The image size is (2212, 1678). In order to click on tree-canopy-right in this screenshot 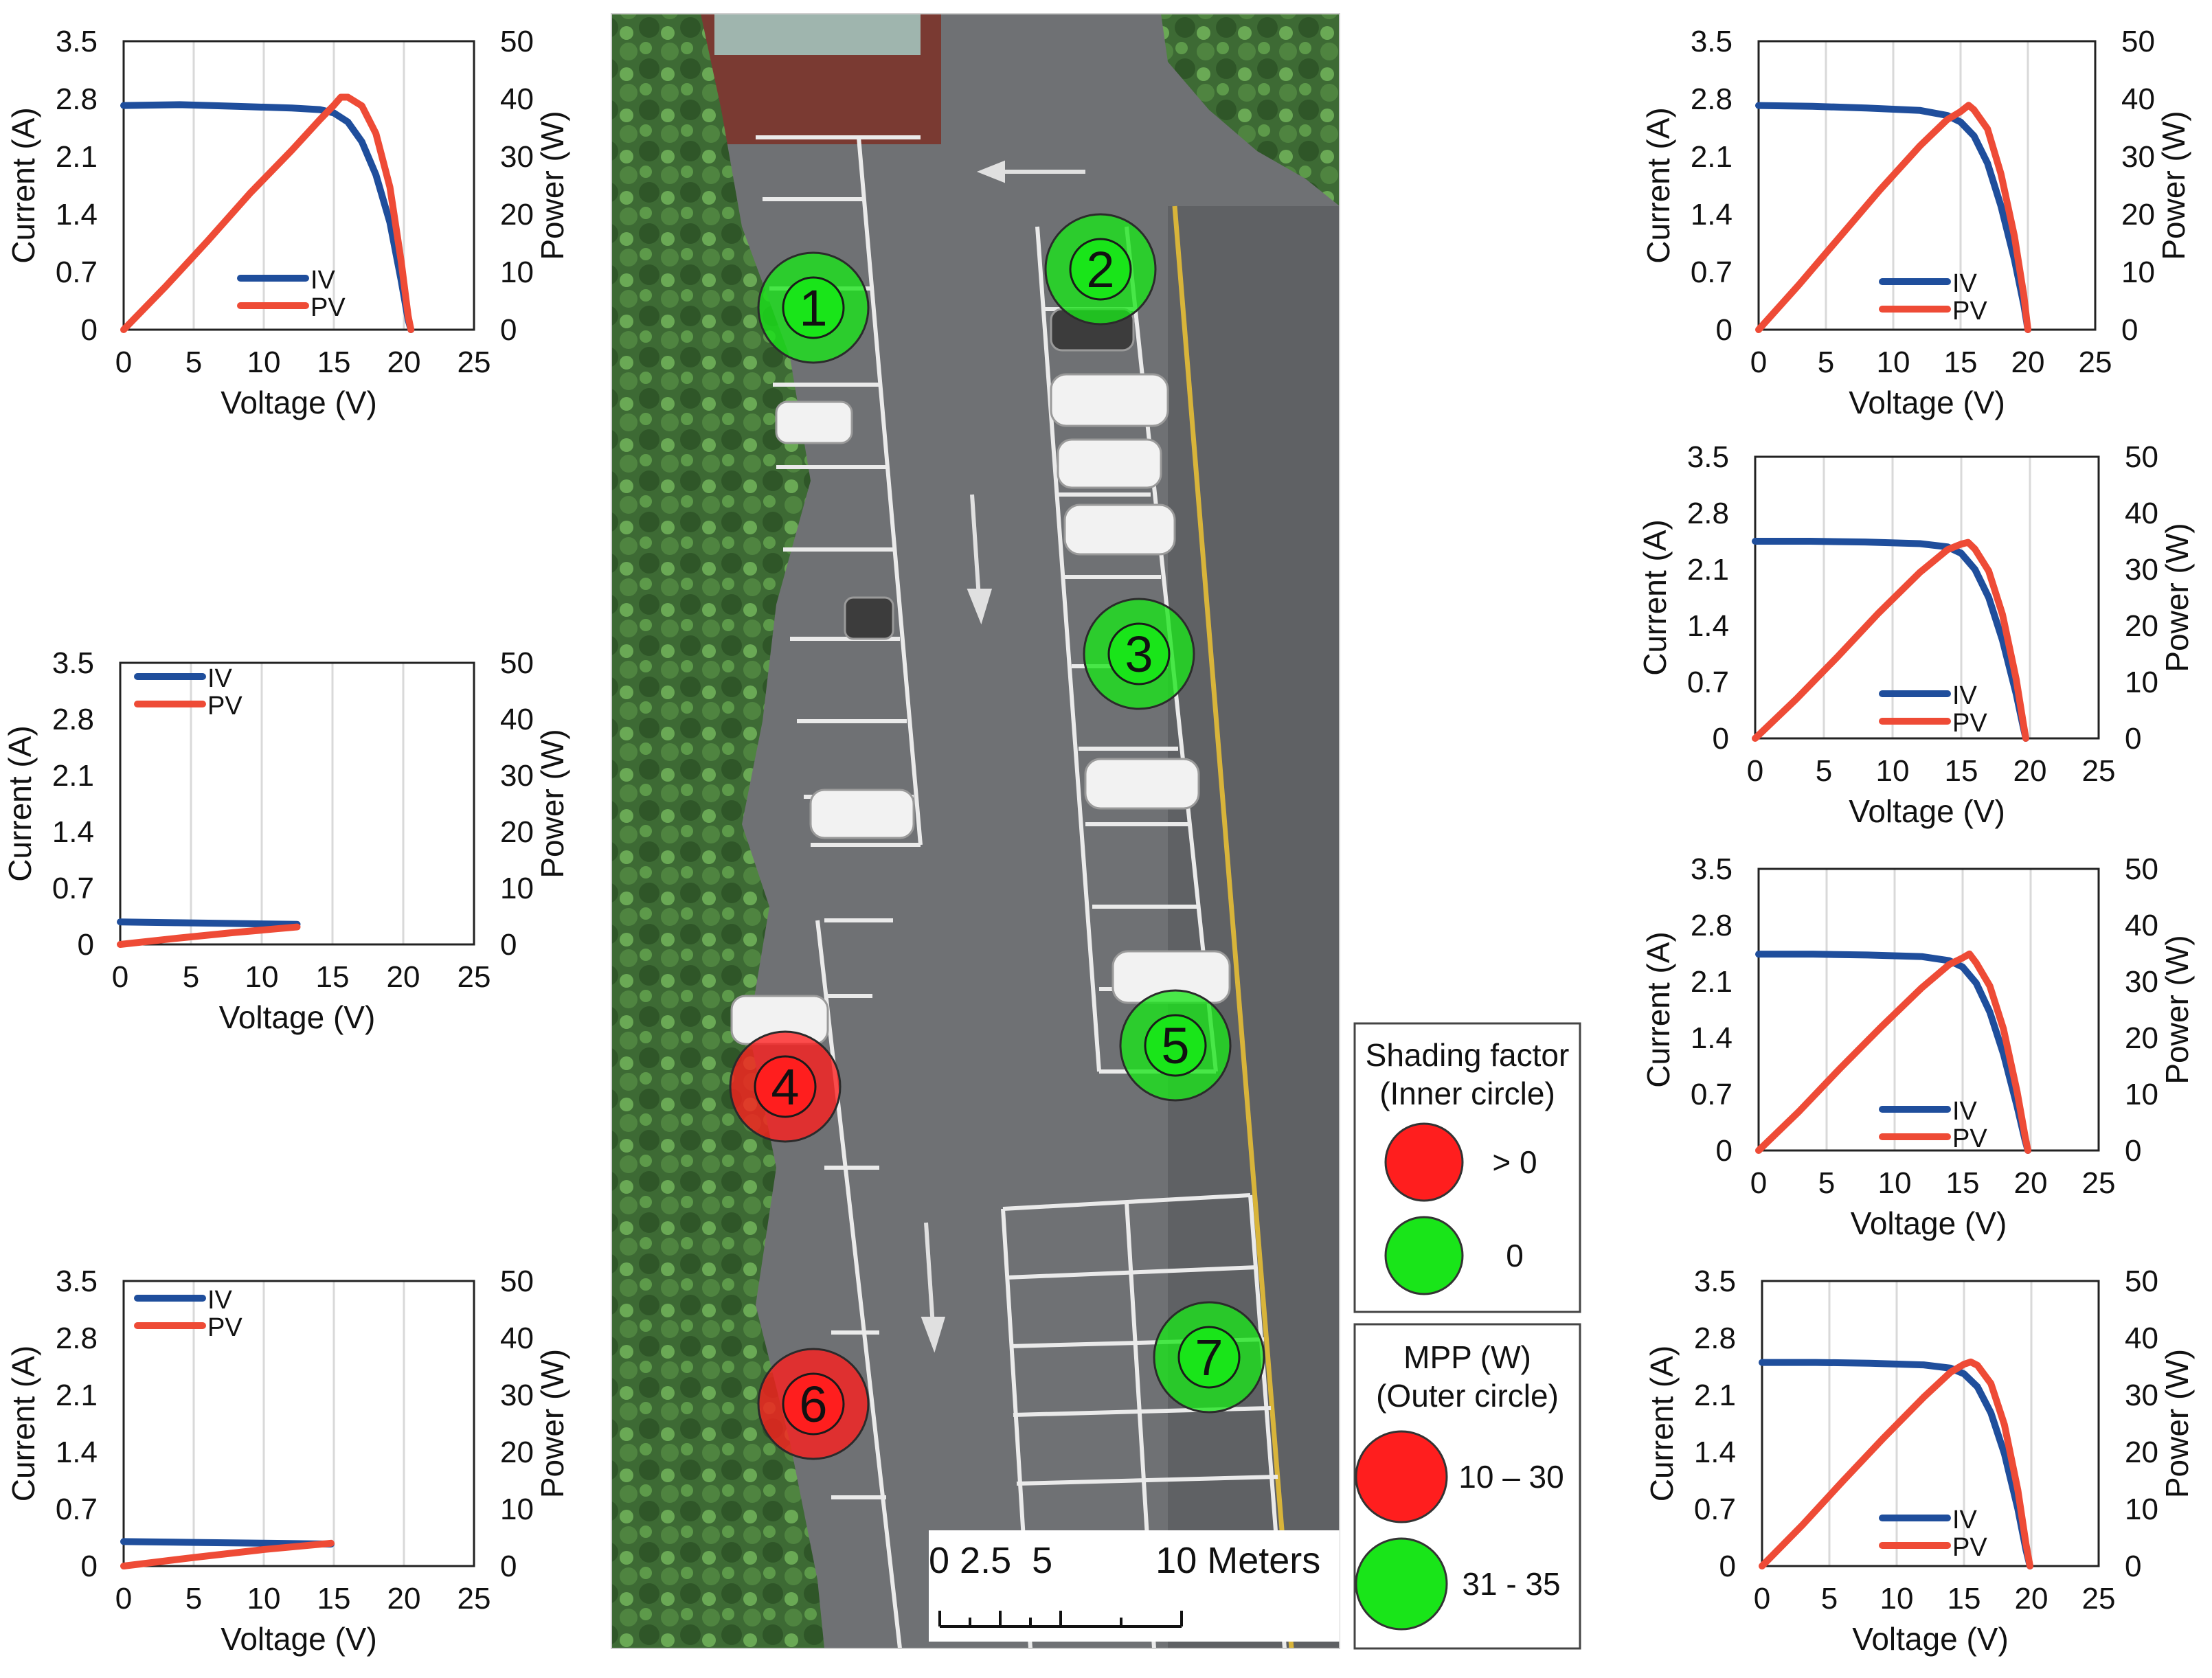, I will do `click(1250, 110)`.